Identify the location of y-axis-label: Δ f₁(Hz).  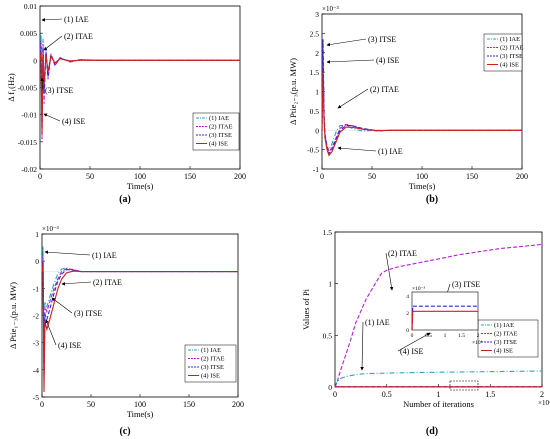
(11, 87).